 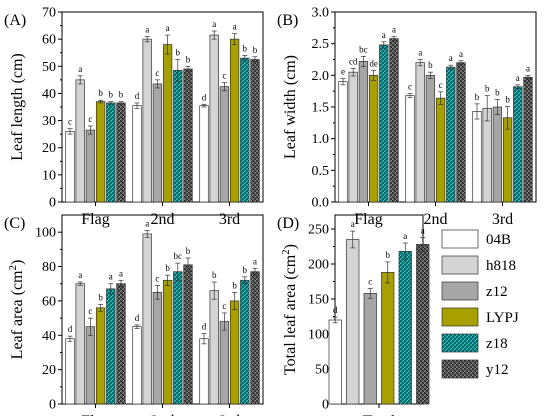 What do you see at coordinates (501, 266) in the screenshot?
I see `legend-label-h818: h818` at bounding box center [501, 266].